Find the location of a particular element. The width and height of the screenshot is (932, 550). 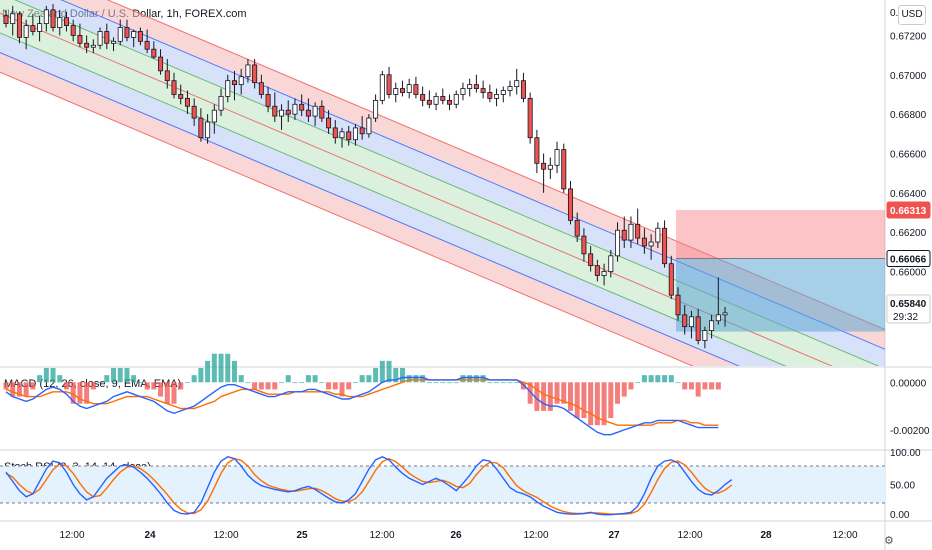

currency-button: USD is located at coordinates (912, 15).